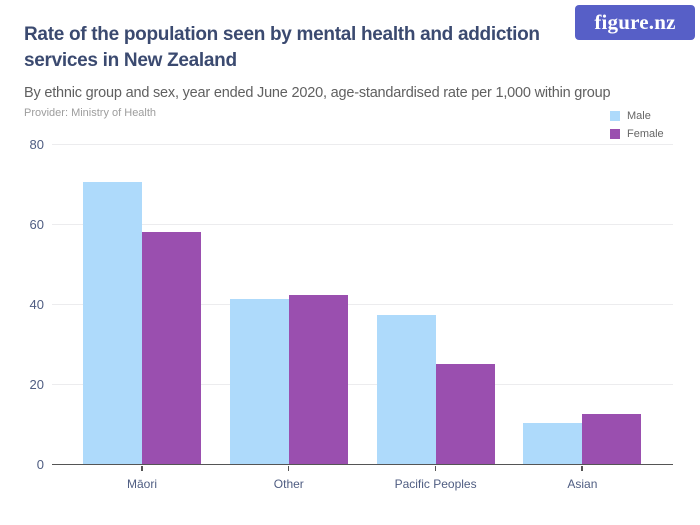 Image resolution: width=700 pixels, height=525 pixels. I want to click on y-axis-label-40: 40, so click(36, 304).